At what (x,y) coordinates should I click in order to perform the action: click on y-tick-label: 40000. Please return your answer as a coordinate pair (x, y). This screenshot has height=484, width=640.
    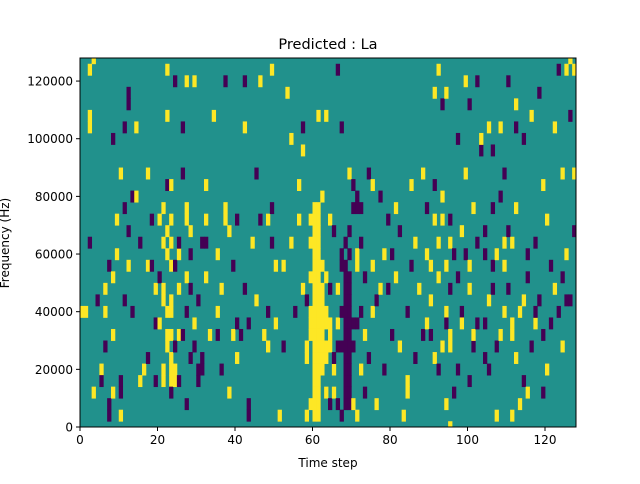
    Looking at the image, I should click on (54, 312).